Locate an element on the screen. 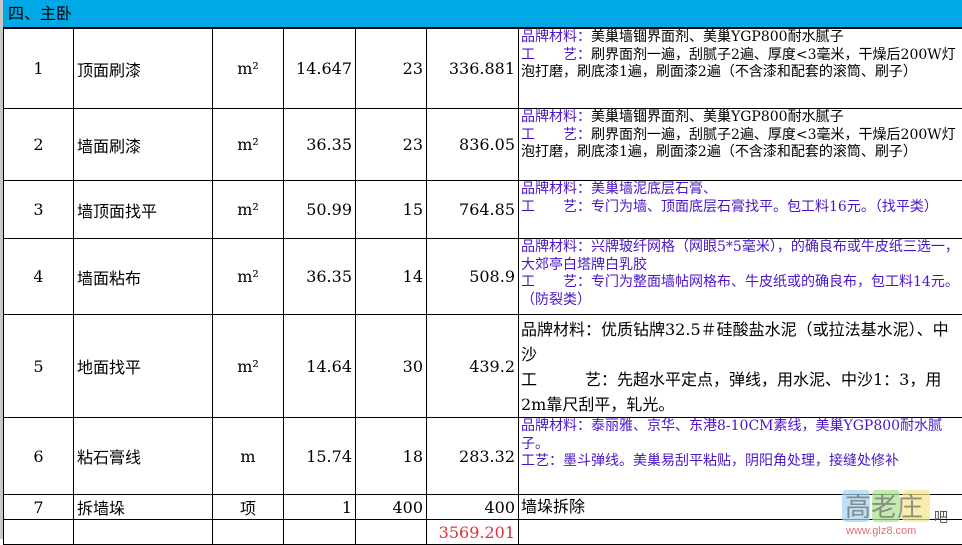 The image size is (962, 545). total-amount: 3569.201 is located at coordinates (473, 532).